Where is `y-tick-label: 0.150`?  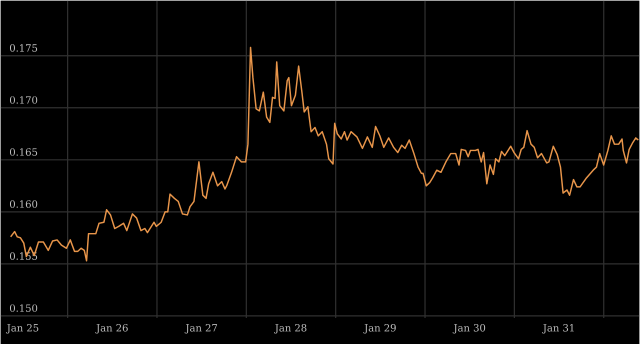
y-tick-label: 0.150 is located at coordinates (24, 308).